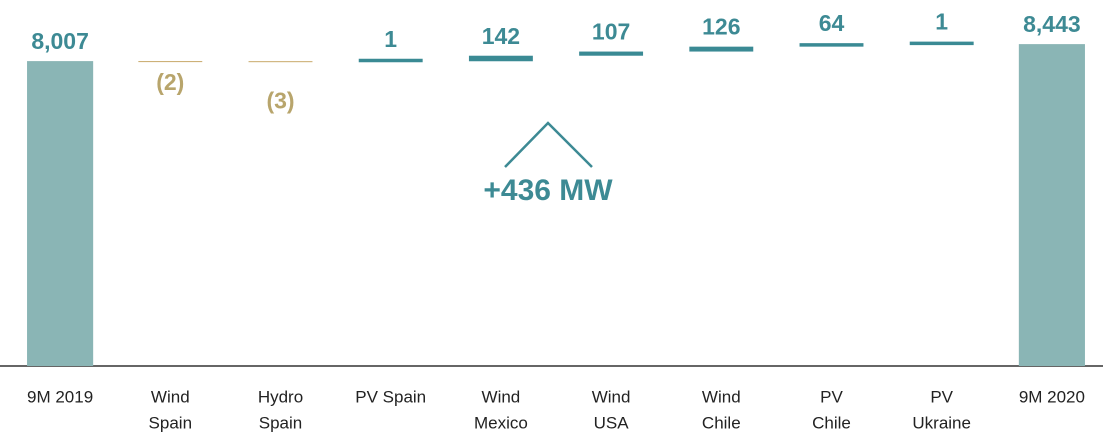 This screenshot has width=1103, height=439. What do you see at coordinates (1052, 24) in the screenshot?
I see `value-label: 8,443` at bounding box center [1052, 24].